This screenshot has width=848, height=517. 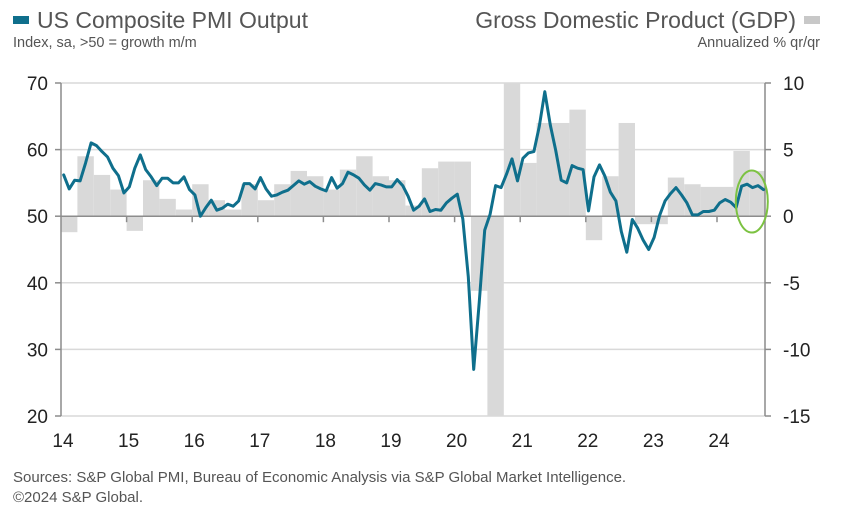 I want to click on x-axis-tick-label: 23, so click(x=653, y=441).